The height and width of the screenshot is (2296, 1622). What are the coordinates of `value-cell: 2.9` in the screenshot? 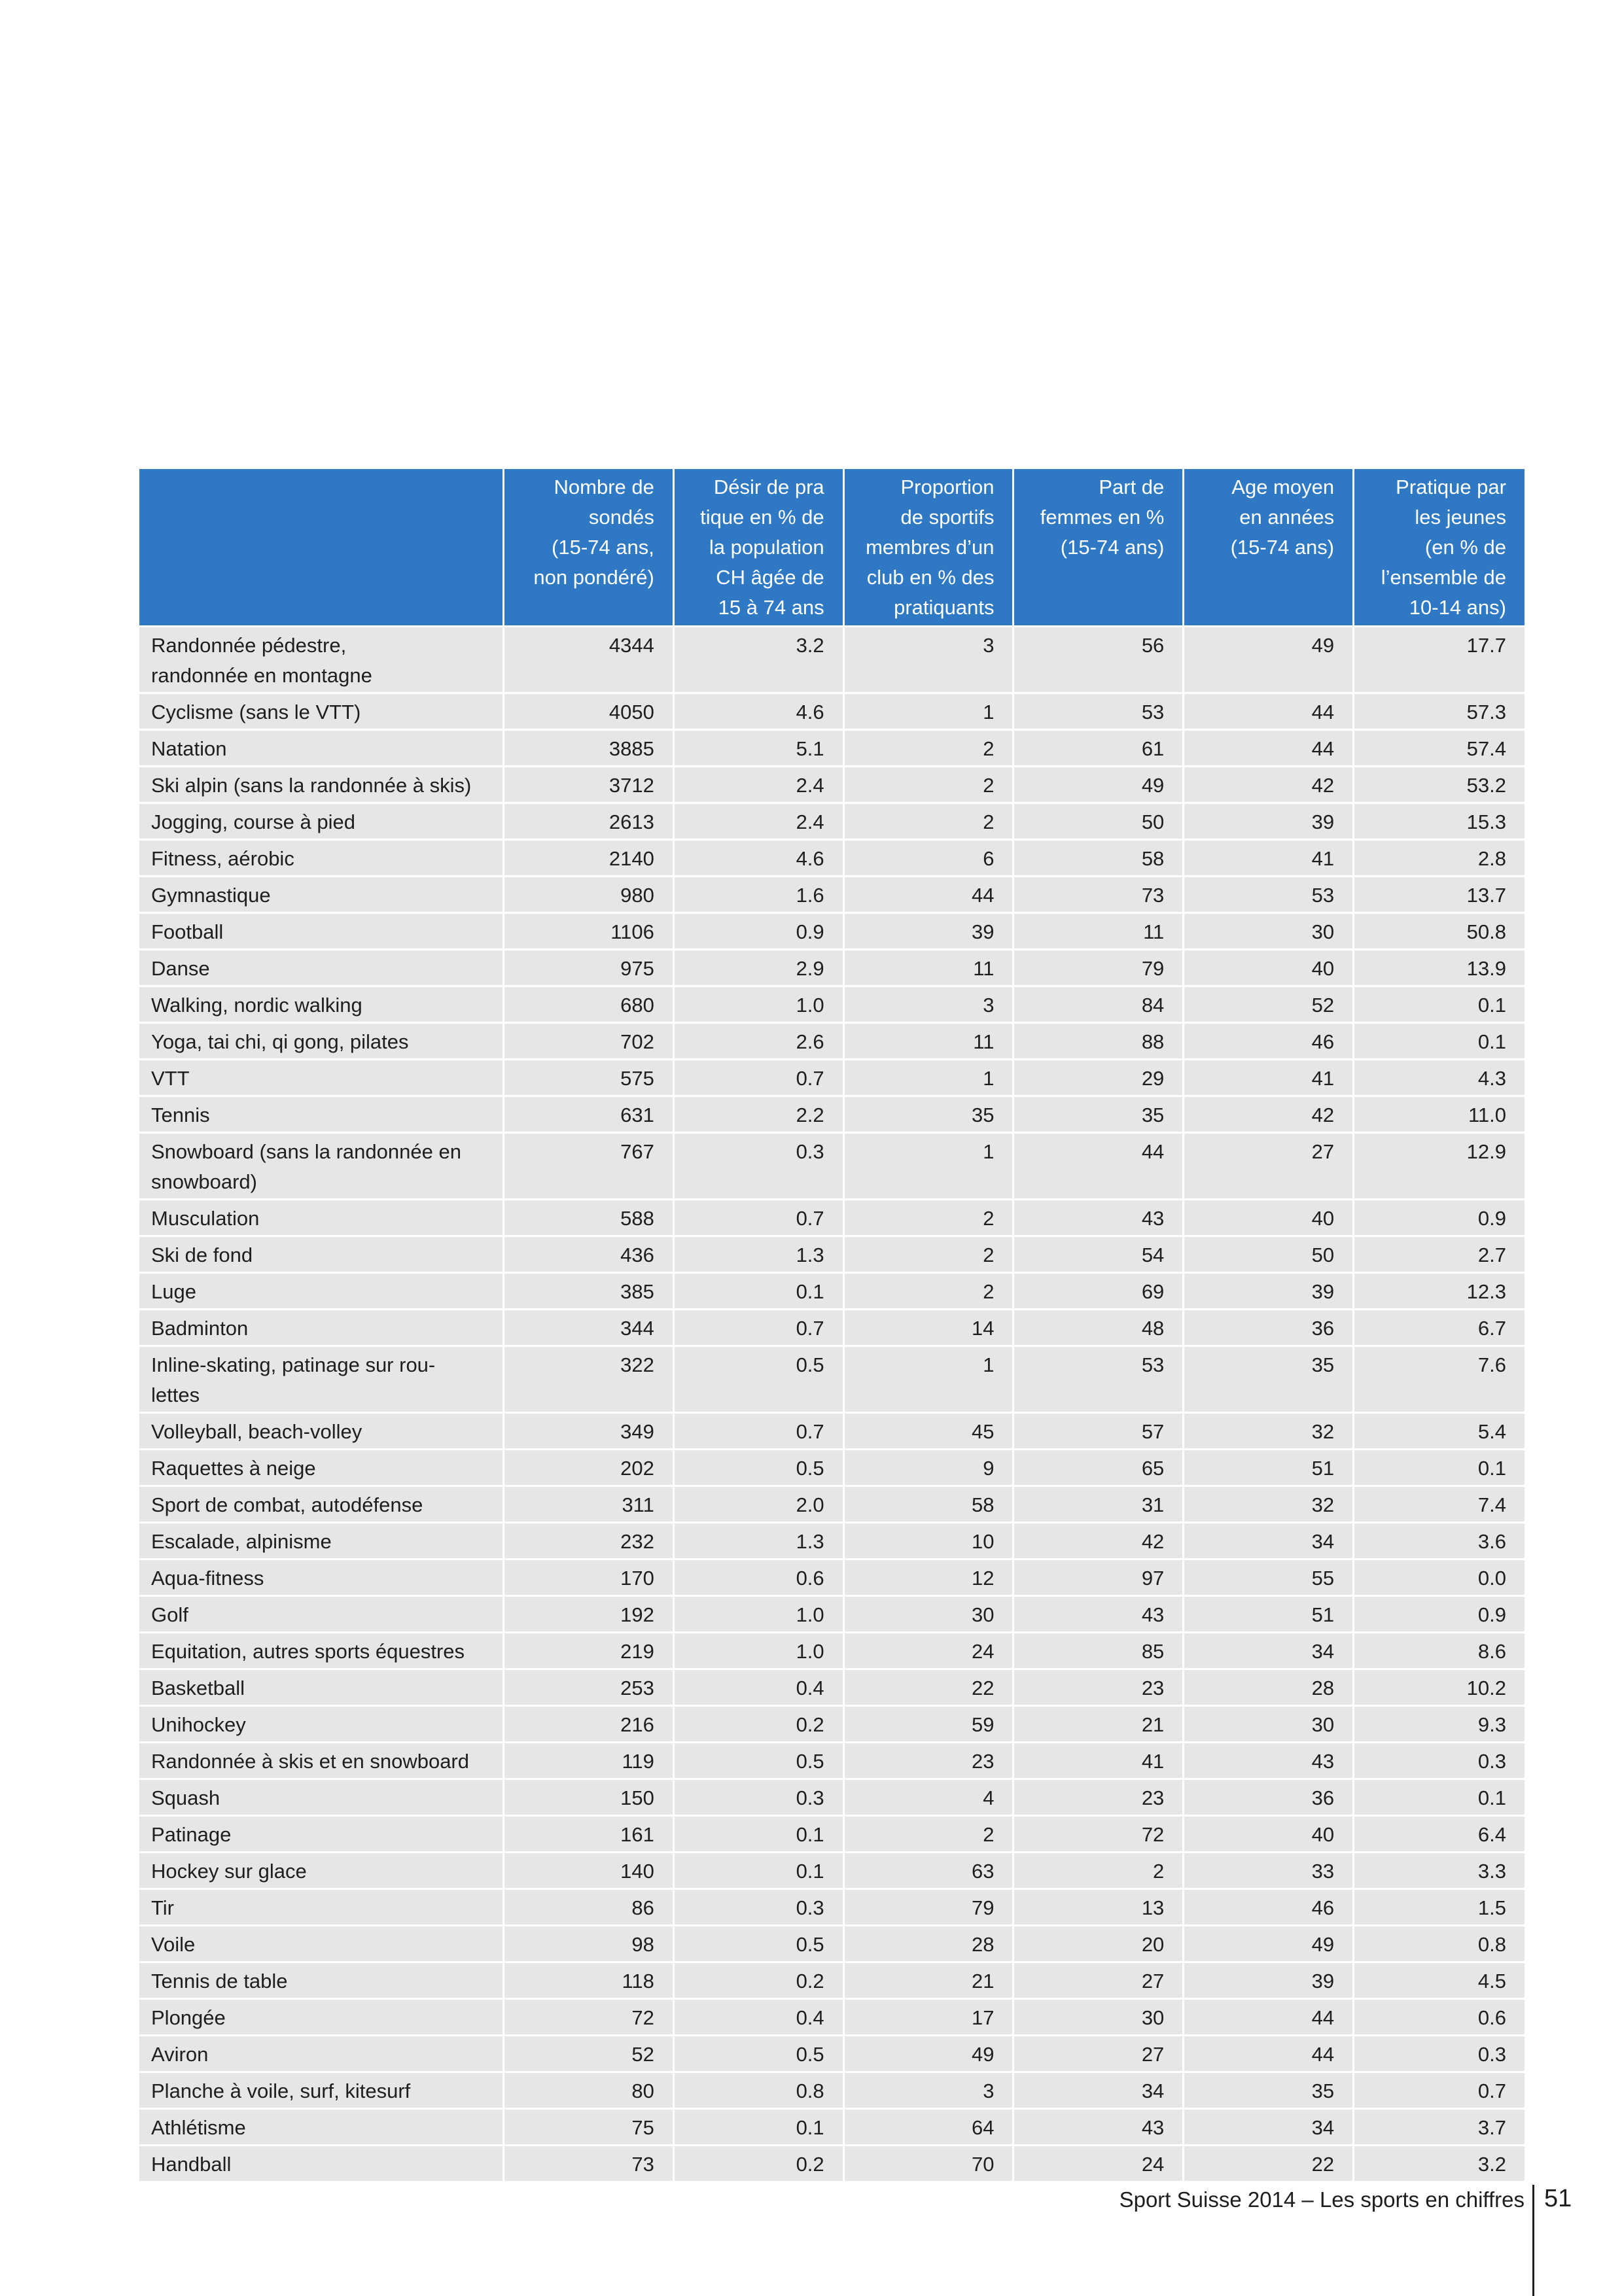 It's located at (759, 966).